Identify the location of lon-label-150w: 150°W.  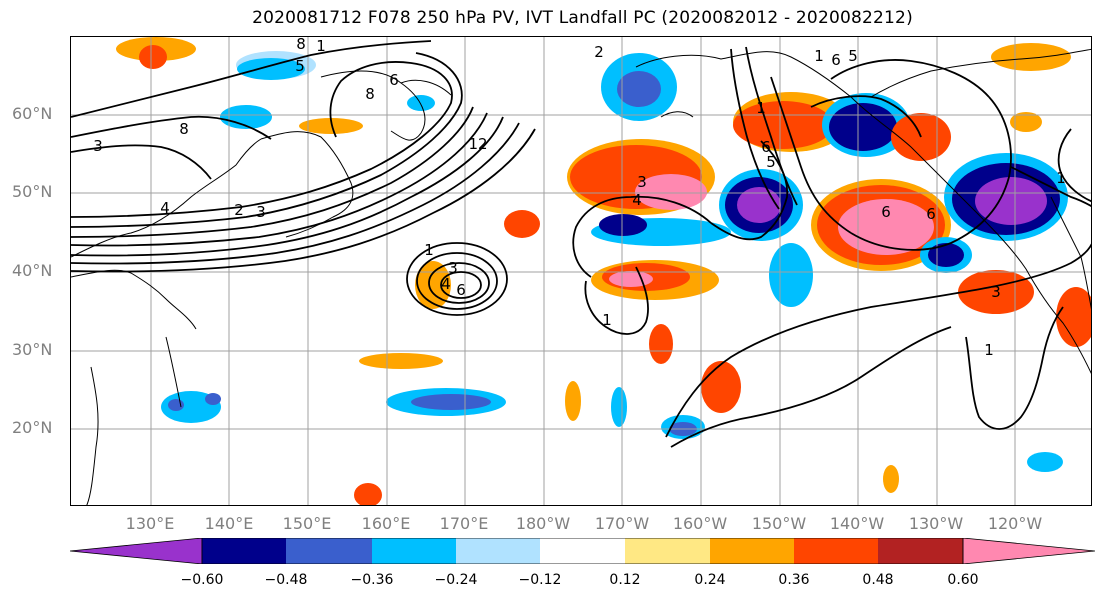
(779, 523).